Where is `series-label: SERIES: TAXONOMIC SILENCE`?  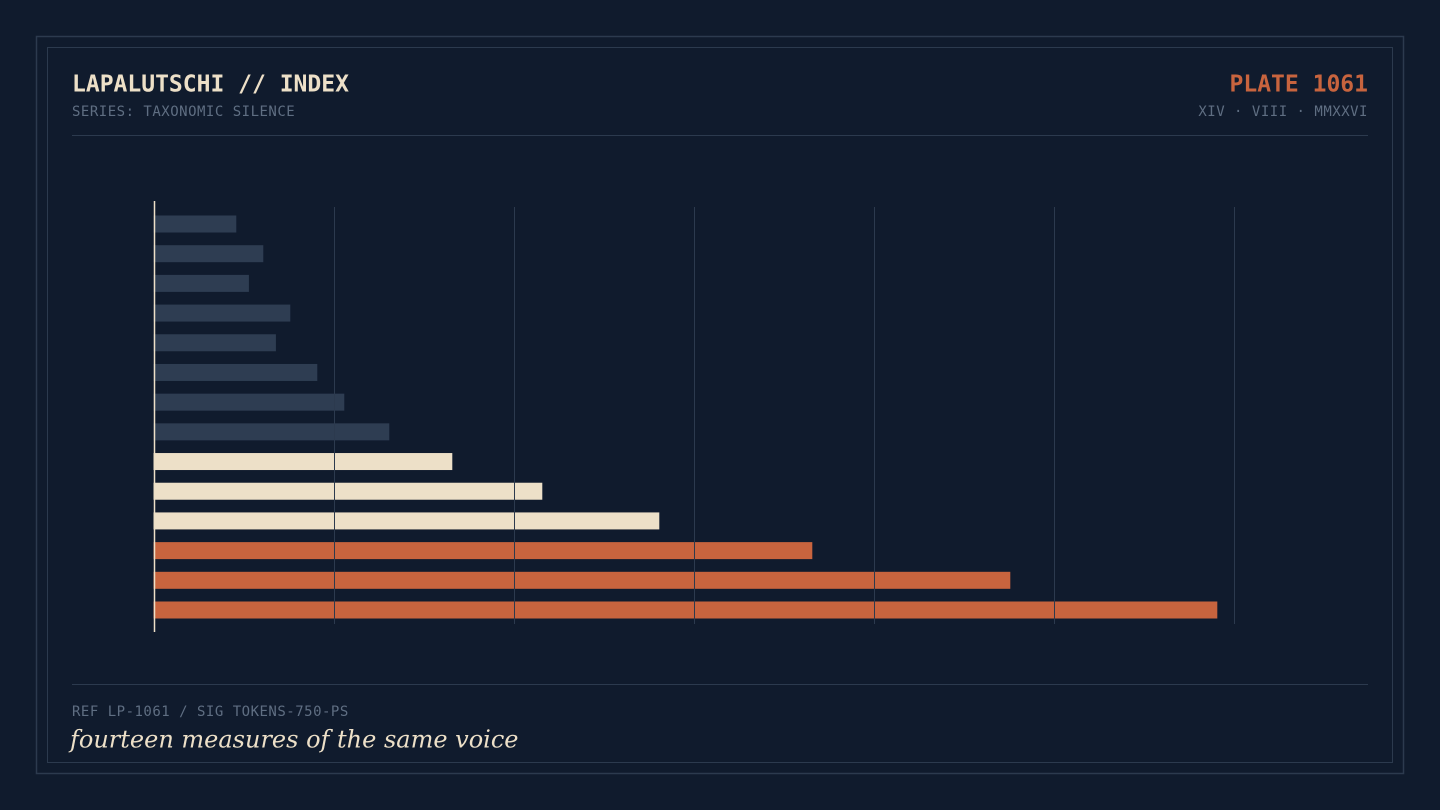
series-label: SERIES: TAXONOMIC SILENCE is located at coordinates (183, 112).